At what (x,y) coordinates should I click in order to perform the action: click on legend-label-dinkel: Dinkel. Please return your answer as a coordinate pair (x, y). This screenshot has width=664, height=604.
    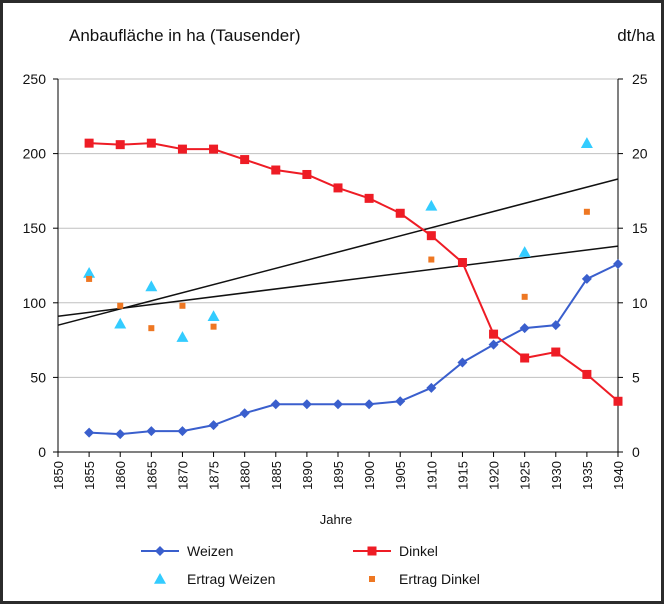
    Looking at the image, I should click on (418, 551).